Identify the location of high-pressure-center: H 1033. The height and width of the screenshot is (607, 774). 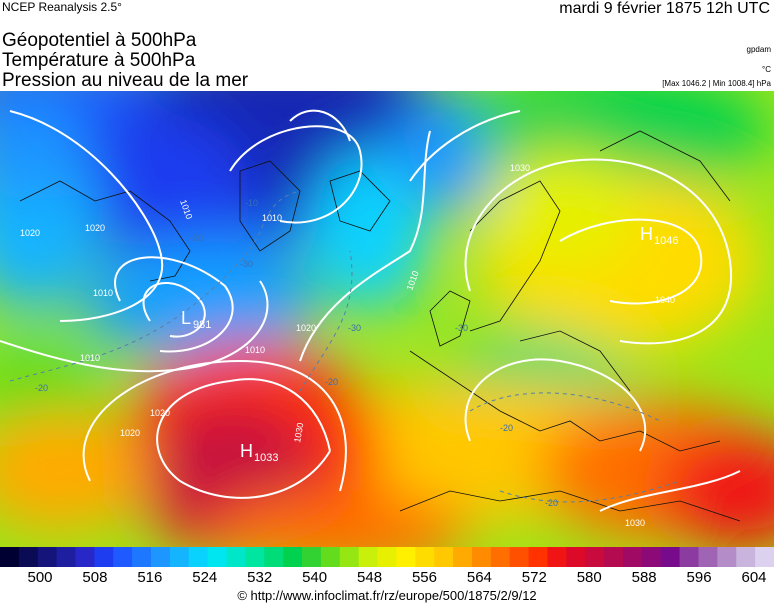
(259, 452).